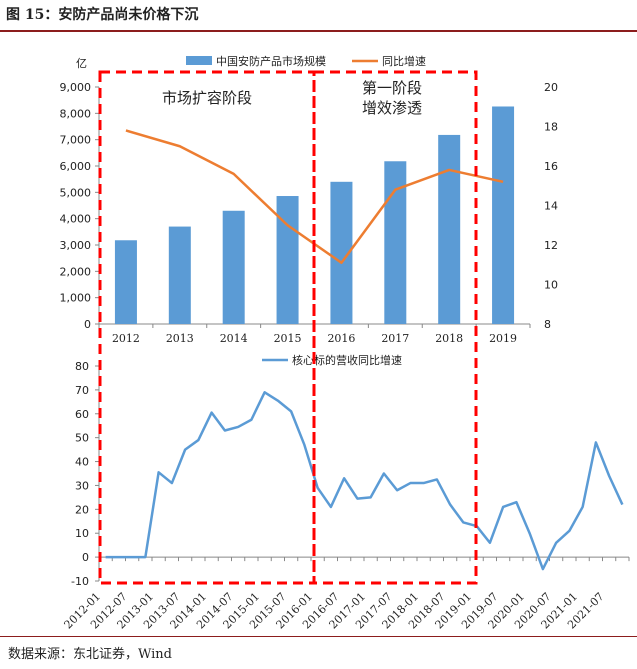 The height and width of the screenshot is (669, 637). Describe the element at coordinates (76, 192) in the screenshot. I see `left-tick-label: 5,000` at that location.